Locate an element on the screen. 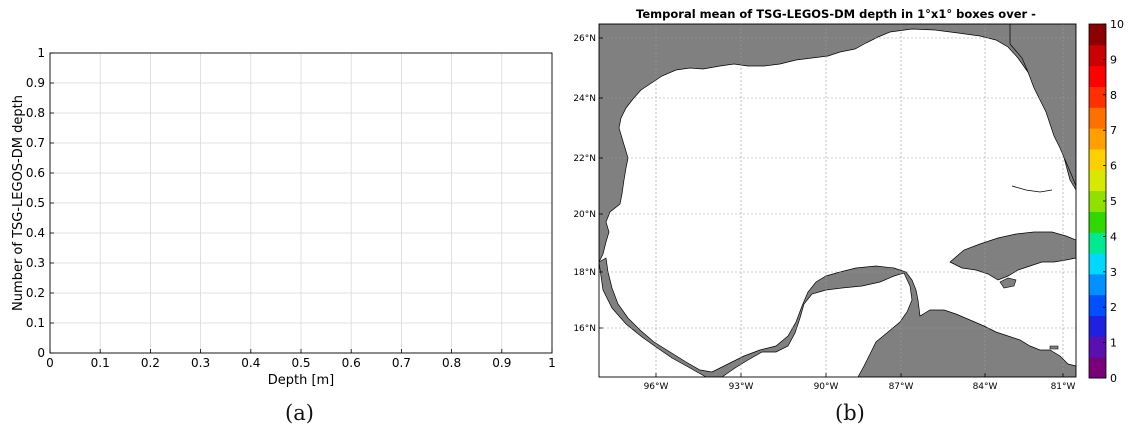 This screenshot has height=434, width=1128. colorbar-tick-label: 3 is located at coordinates (1113, 272).